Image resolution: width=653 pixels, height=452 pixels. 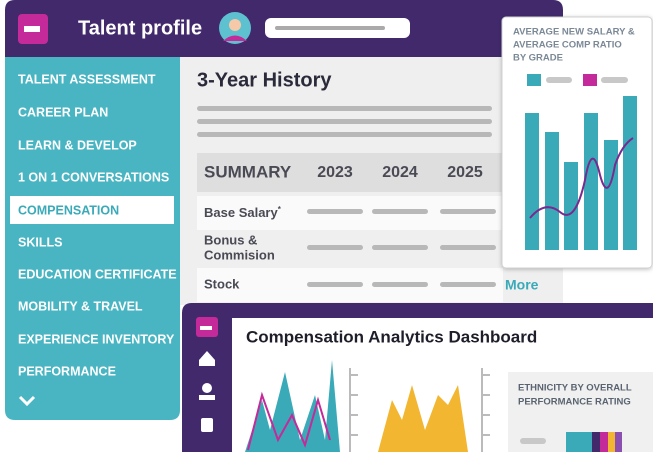 I want to click on row-label-text: Base Salary, so click(x=241, y=212).